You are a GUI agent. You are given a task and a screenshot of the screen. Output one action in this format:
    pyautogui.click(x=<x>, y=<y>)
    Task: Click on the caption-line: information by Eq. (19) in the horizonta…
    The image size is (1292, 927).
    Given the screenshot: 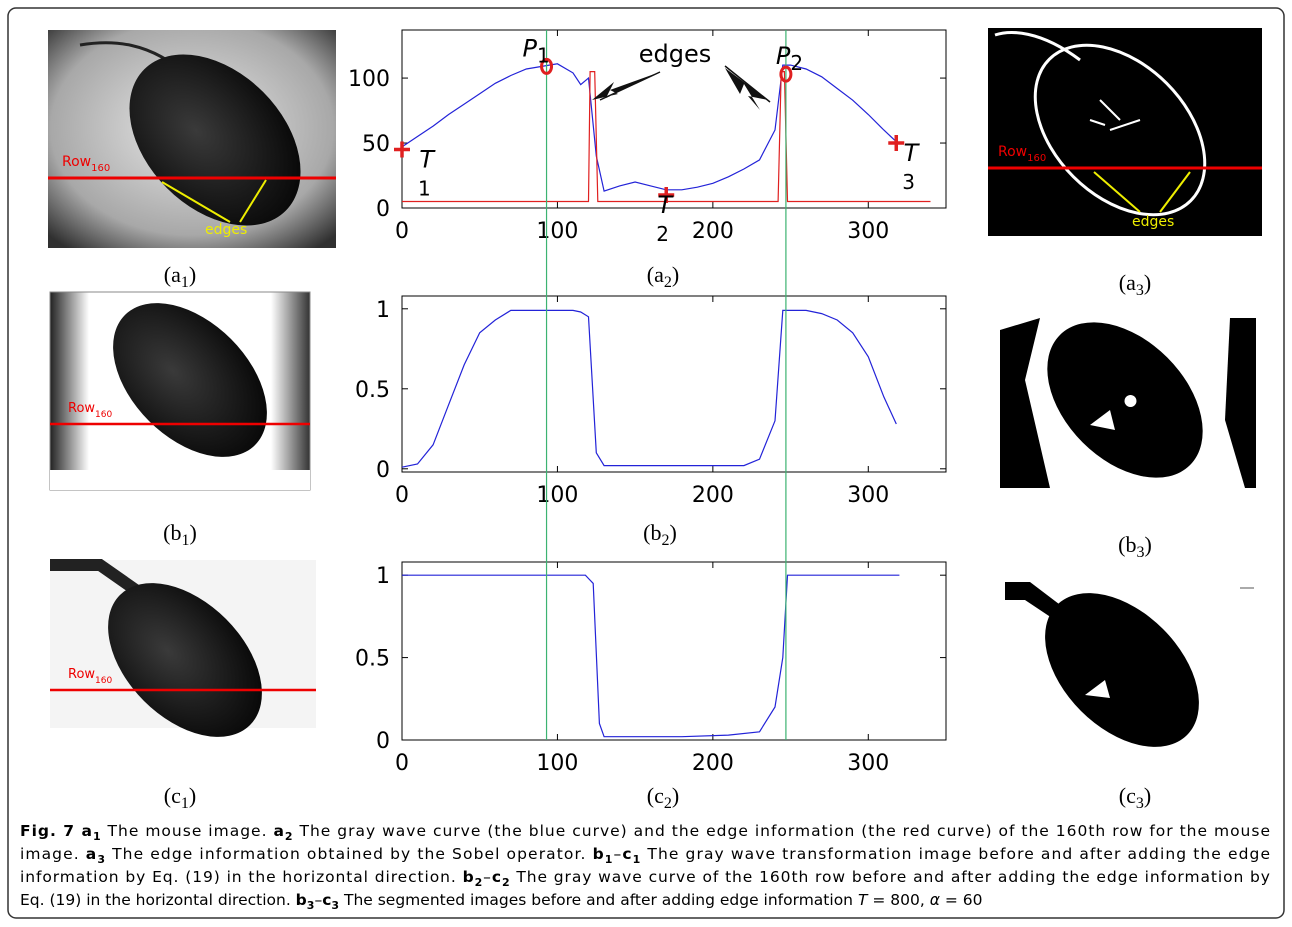 What is the action you would take?
    pyautogui.click(x=645, y=878)
    